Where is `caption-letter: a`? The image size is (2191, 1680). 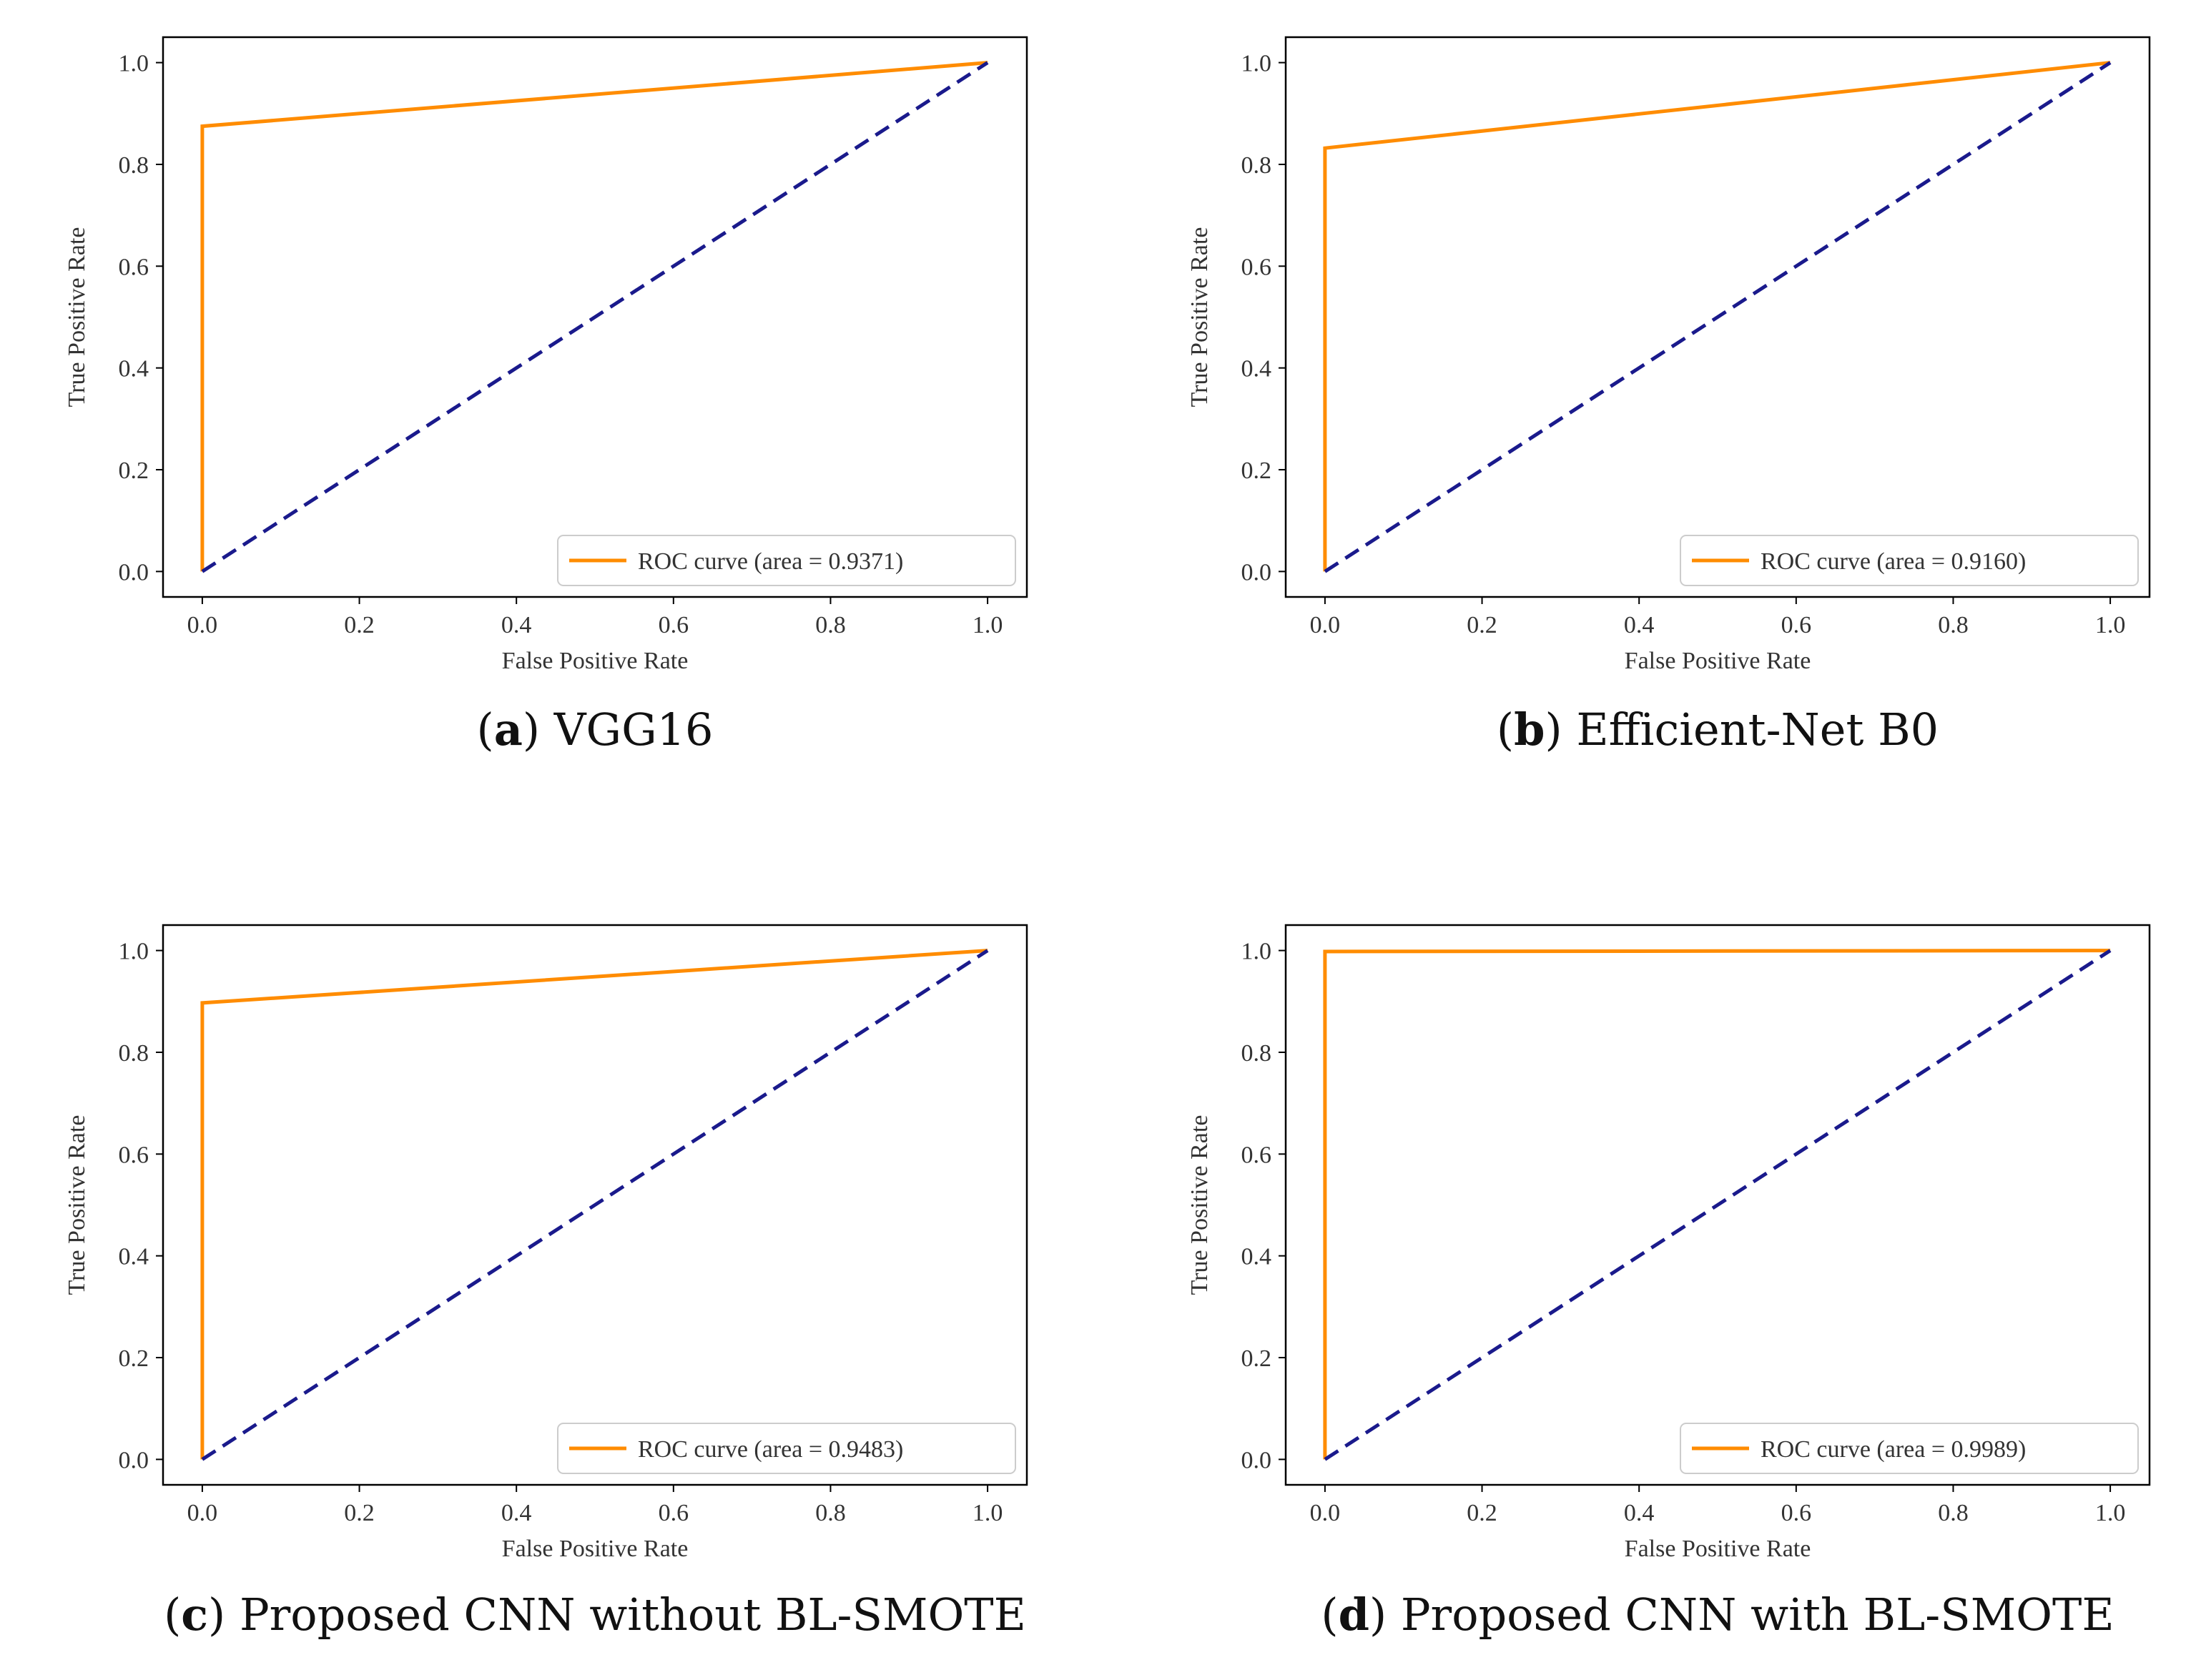
caption-letter: a is located at coordinates (508, 729).